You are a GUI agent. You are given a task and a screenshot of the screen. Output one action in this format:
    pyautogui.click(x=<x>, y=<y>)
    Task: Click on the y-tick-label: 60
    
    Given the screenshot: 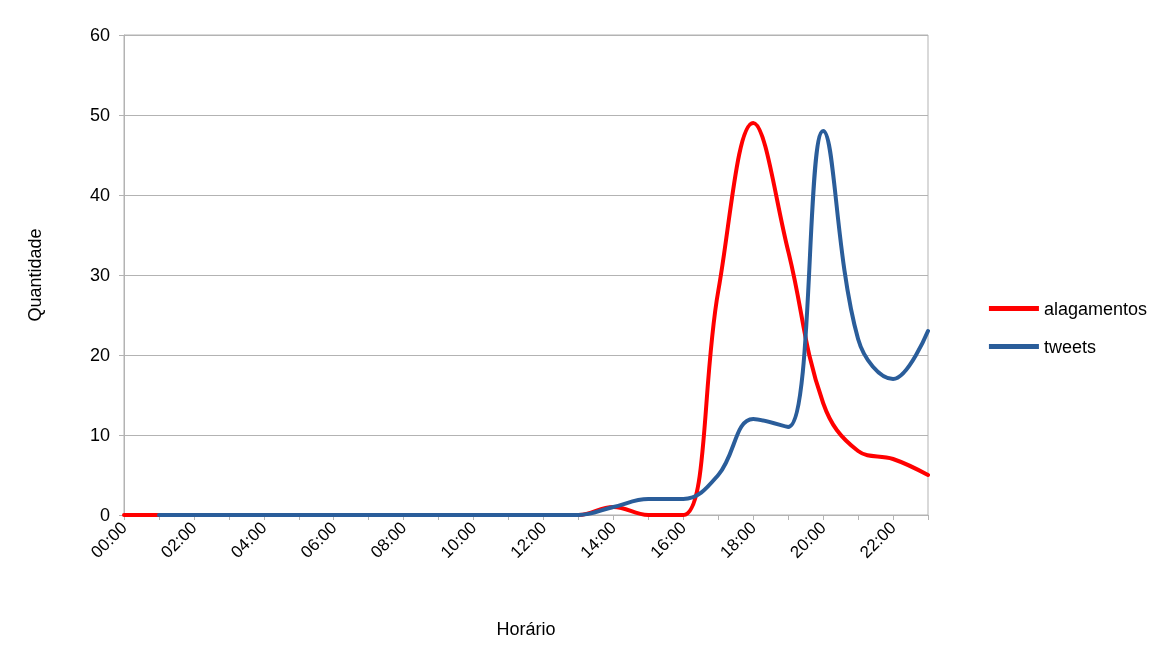 What is the action you would take?
    pyautogui.click(x=99, y=35)
    